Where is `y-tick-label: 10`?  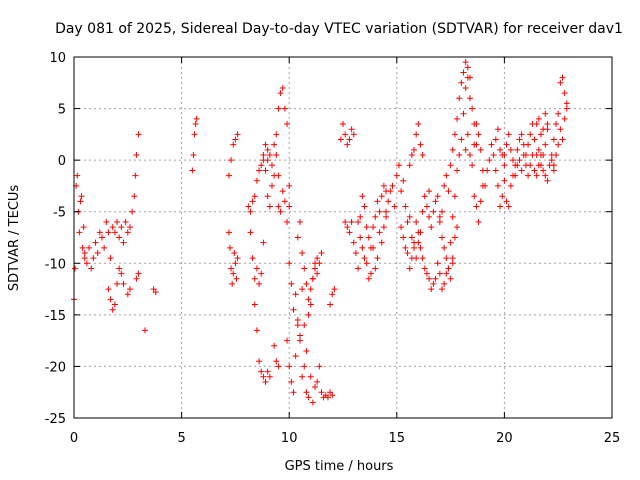 y-tick-label: 10 is located at coordinates (57, 58).